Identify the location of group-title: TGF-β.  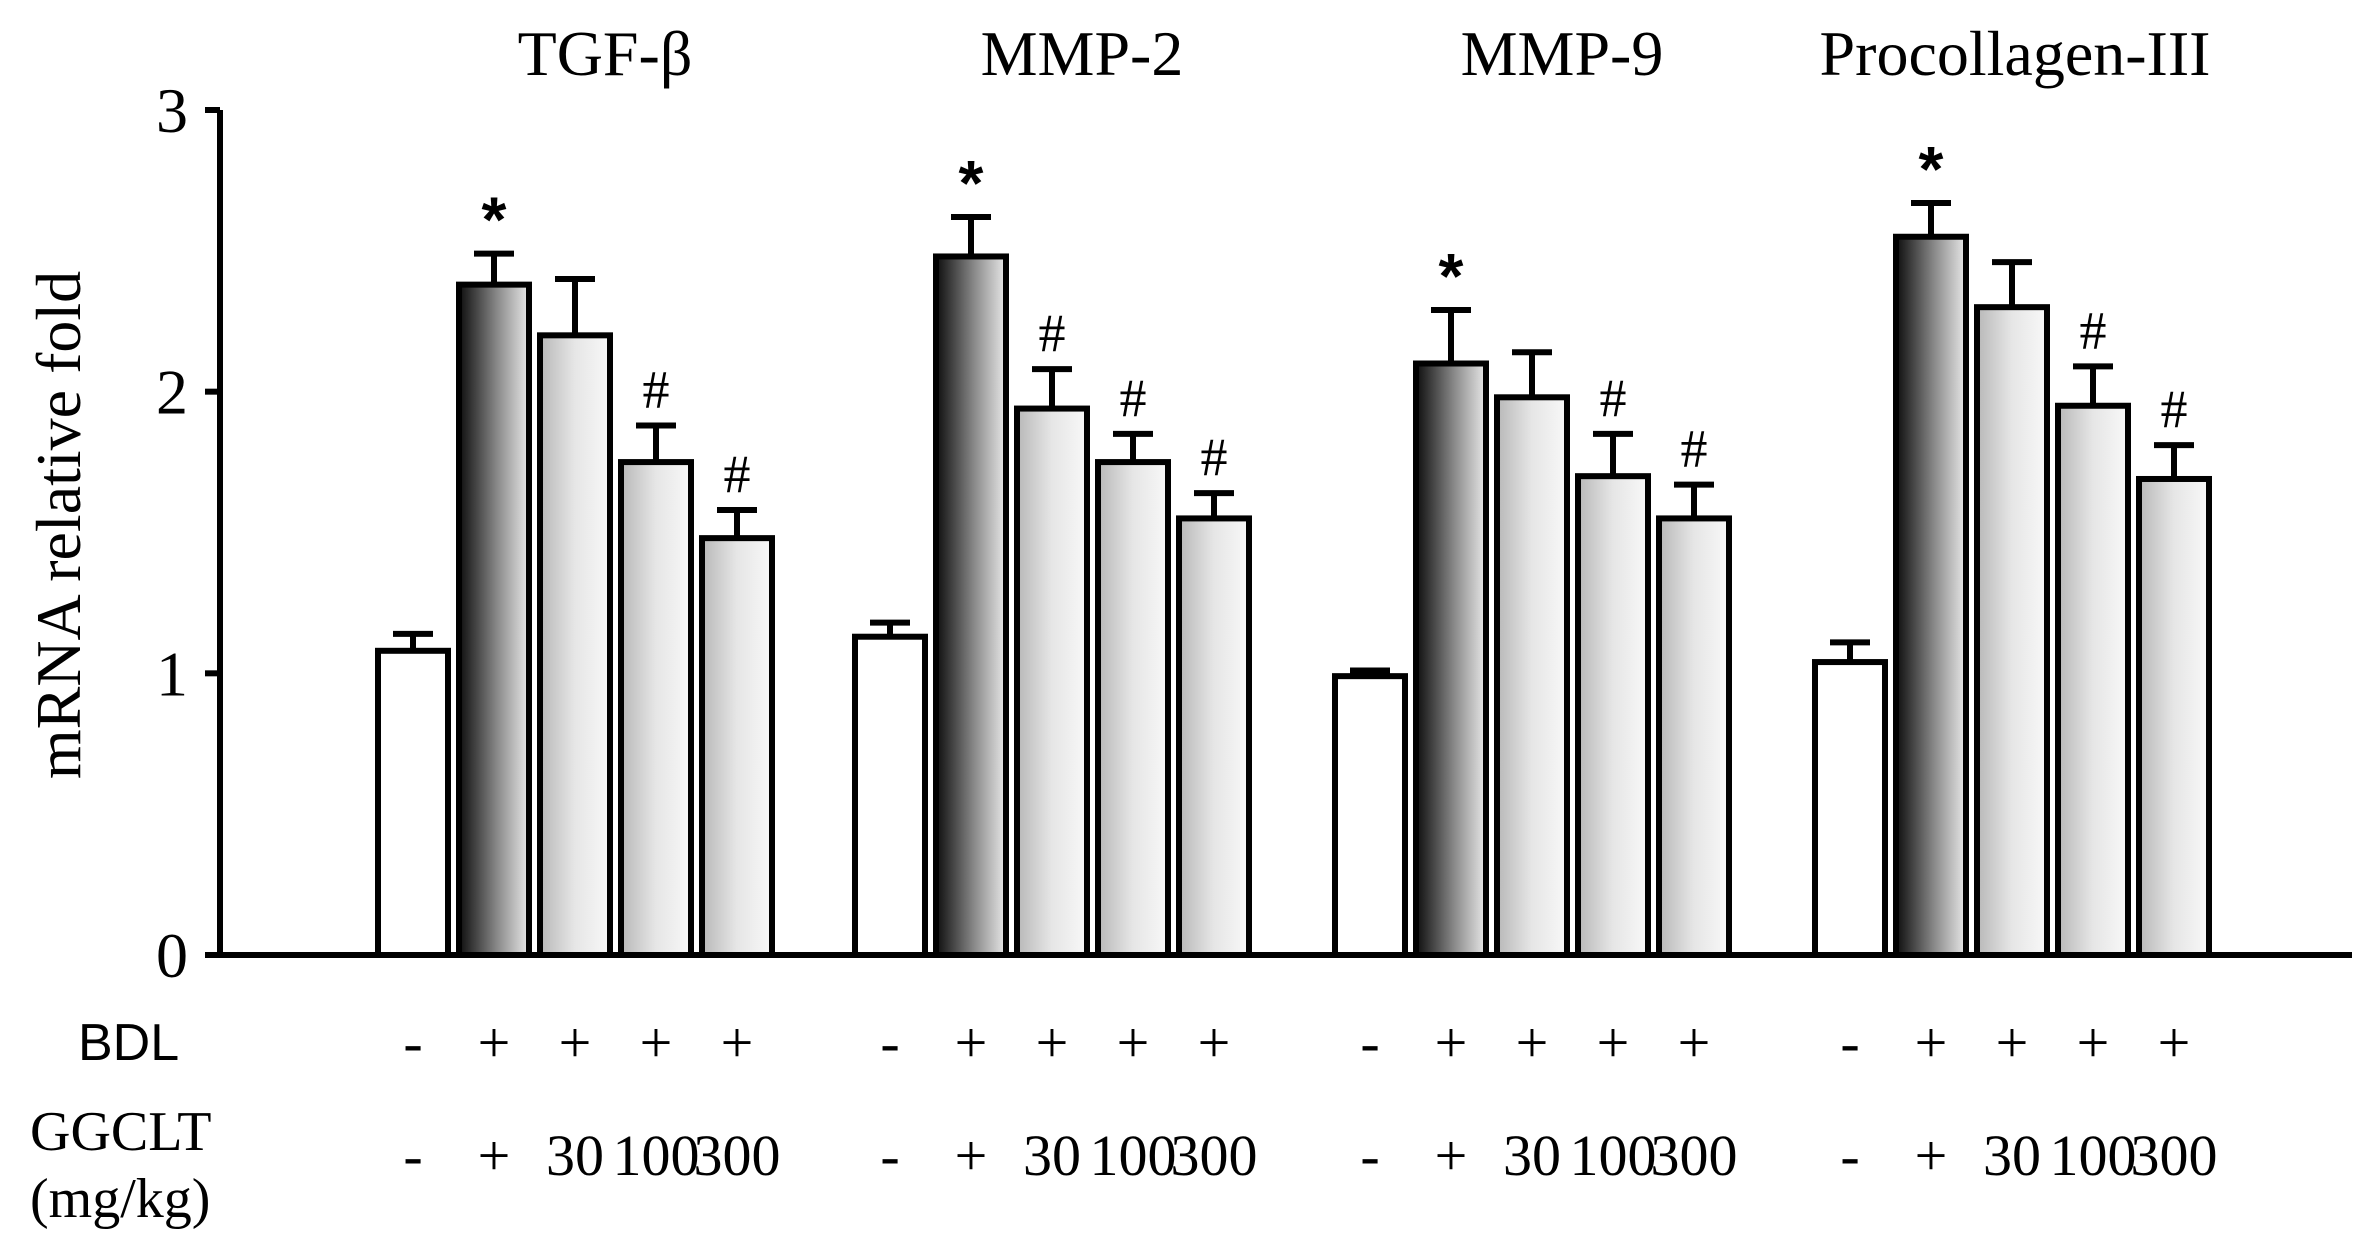
(605, 53).